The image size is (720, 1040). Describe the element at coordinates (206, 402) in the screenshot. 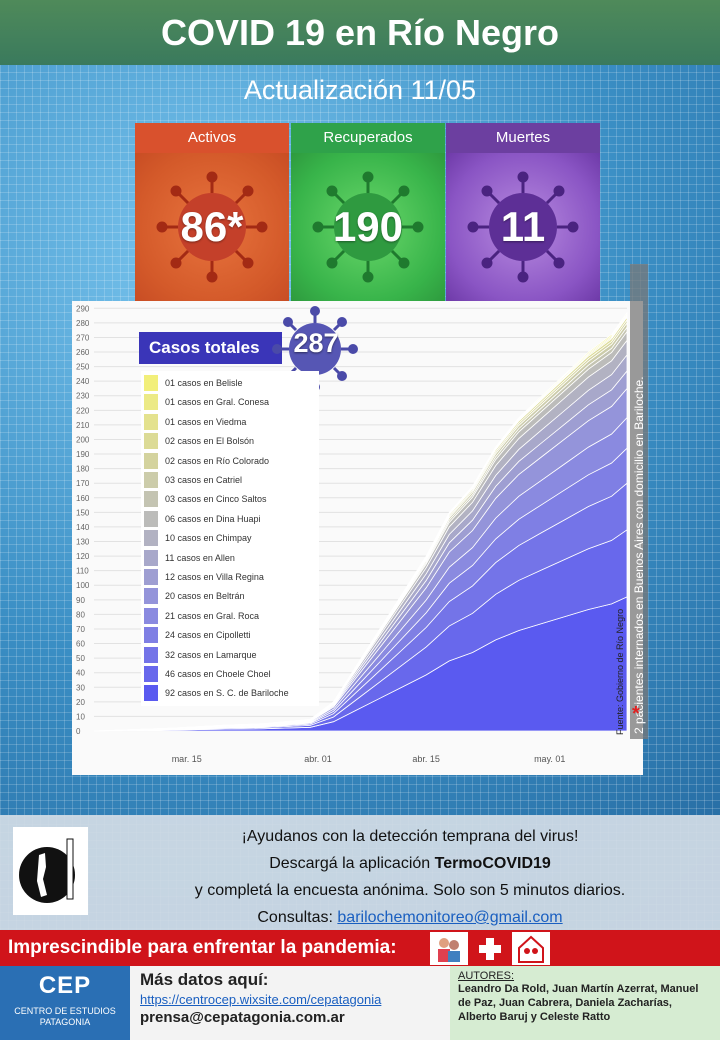

I see `legend-item: 01 casos en Gral. Conesa` at that location.